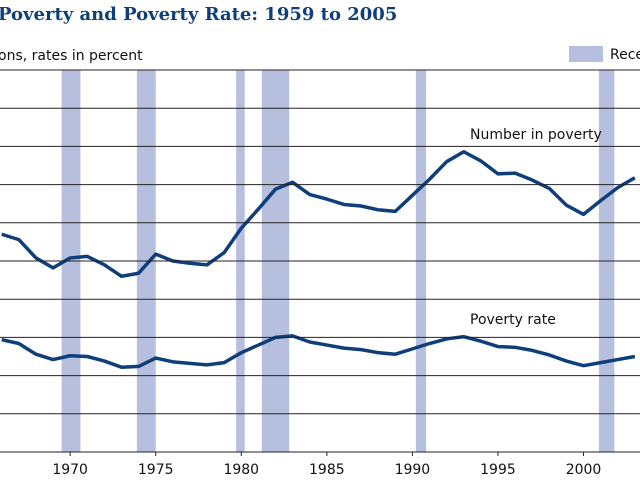 This screenshot has height=480, width=640. What do you see at coordinates (198, 14) in the screenshot?
I see `chart-title: Poverty and Poverty Rate: 1959 to 2005` at bounding box center [198, 14].